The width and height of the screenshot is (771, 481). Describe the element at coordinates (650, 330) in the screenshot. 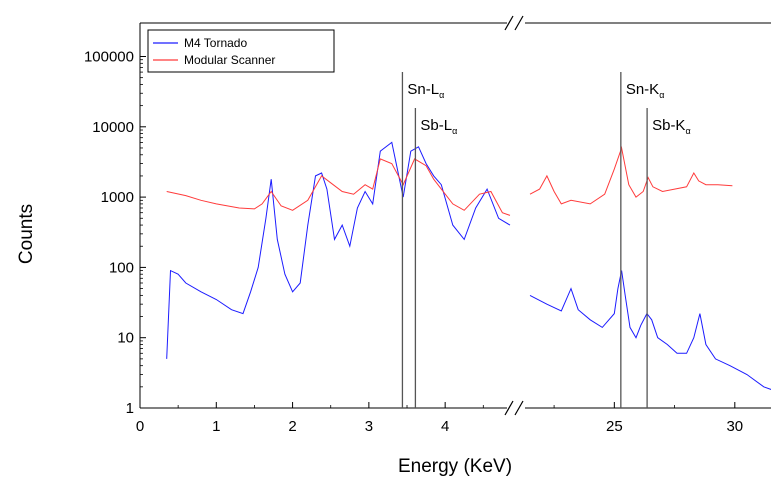

I see `series-m4-tornado-line-right` at that location.